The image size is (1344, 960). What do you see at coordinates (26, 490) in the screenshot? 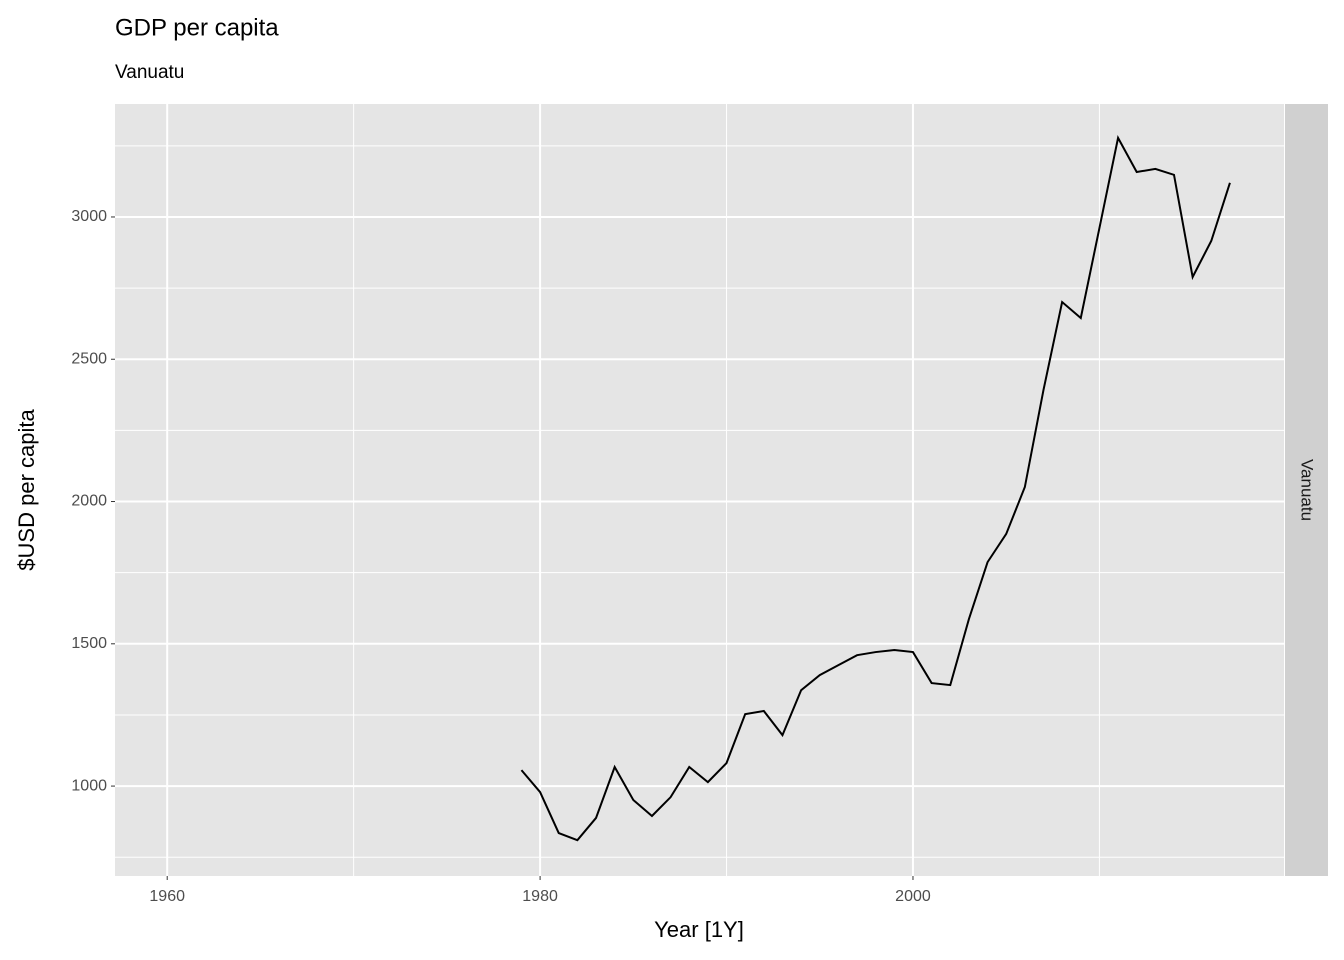
I see `y-axis-title: $USD per capita` at bounding box center [26, 490].